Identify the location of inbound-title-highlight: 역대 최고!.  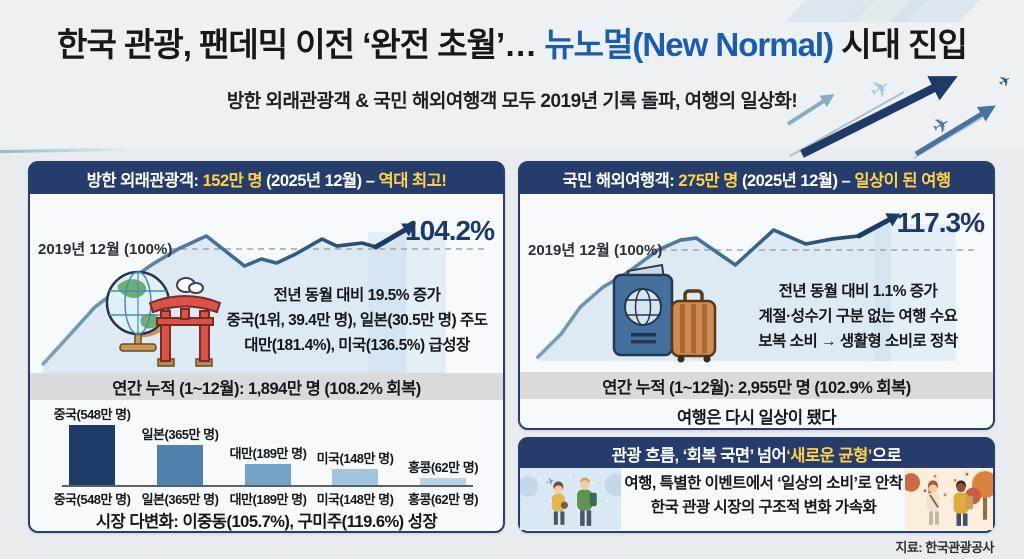
(412, 180).